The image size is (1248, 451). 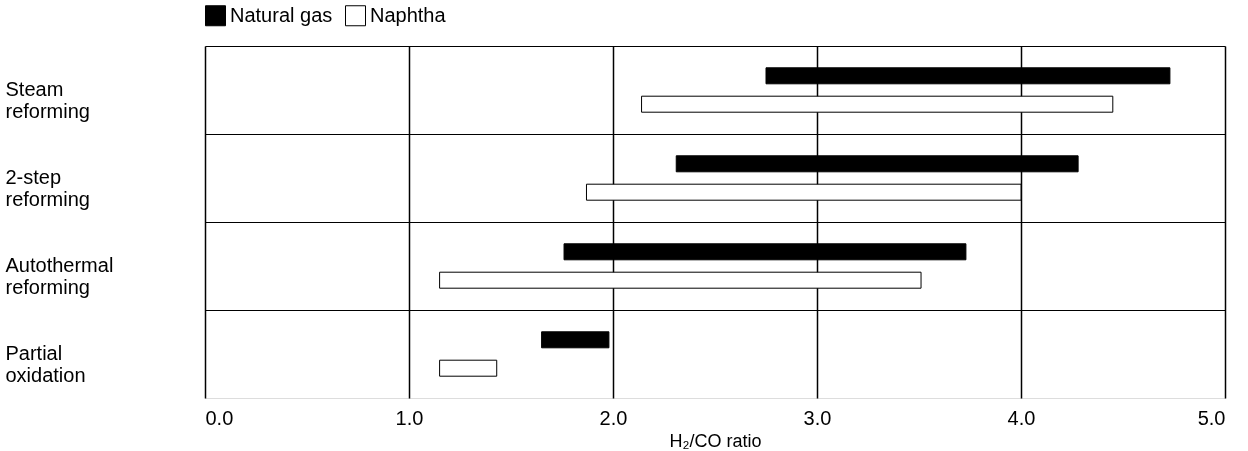 I want to click on y-tick-label: Partial oxidation, so click(x=45, y=364).